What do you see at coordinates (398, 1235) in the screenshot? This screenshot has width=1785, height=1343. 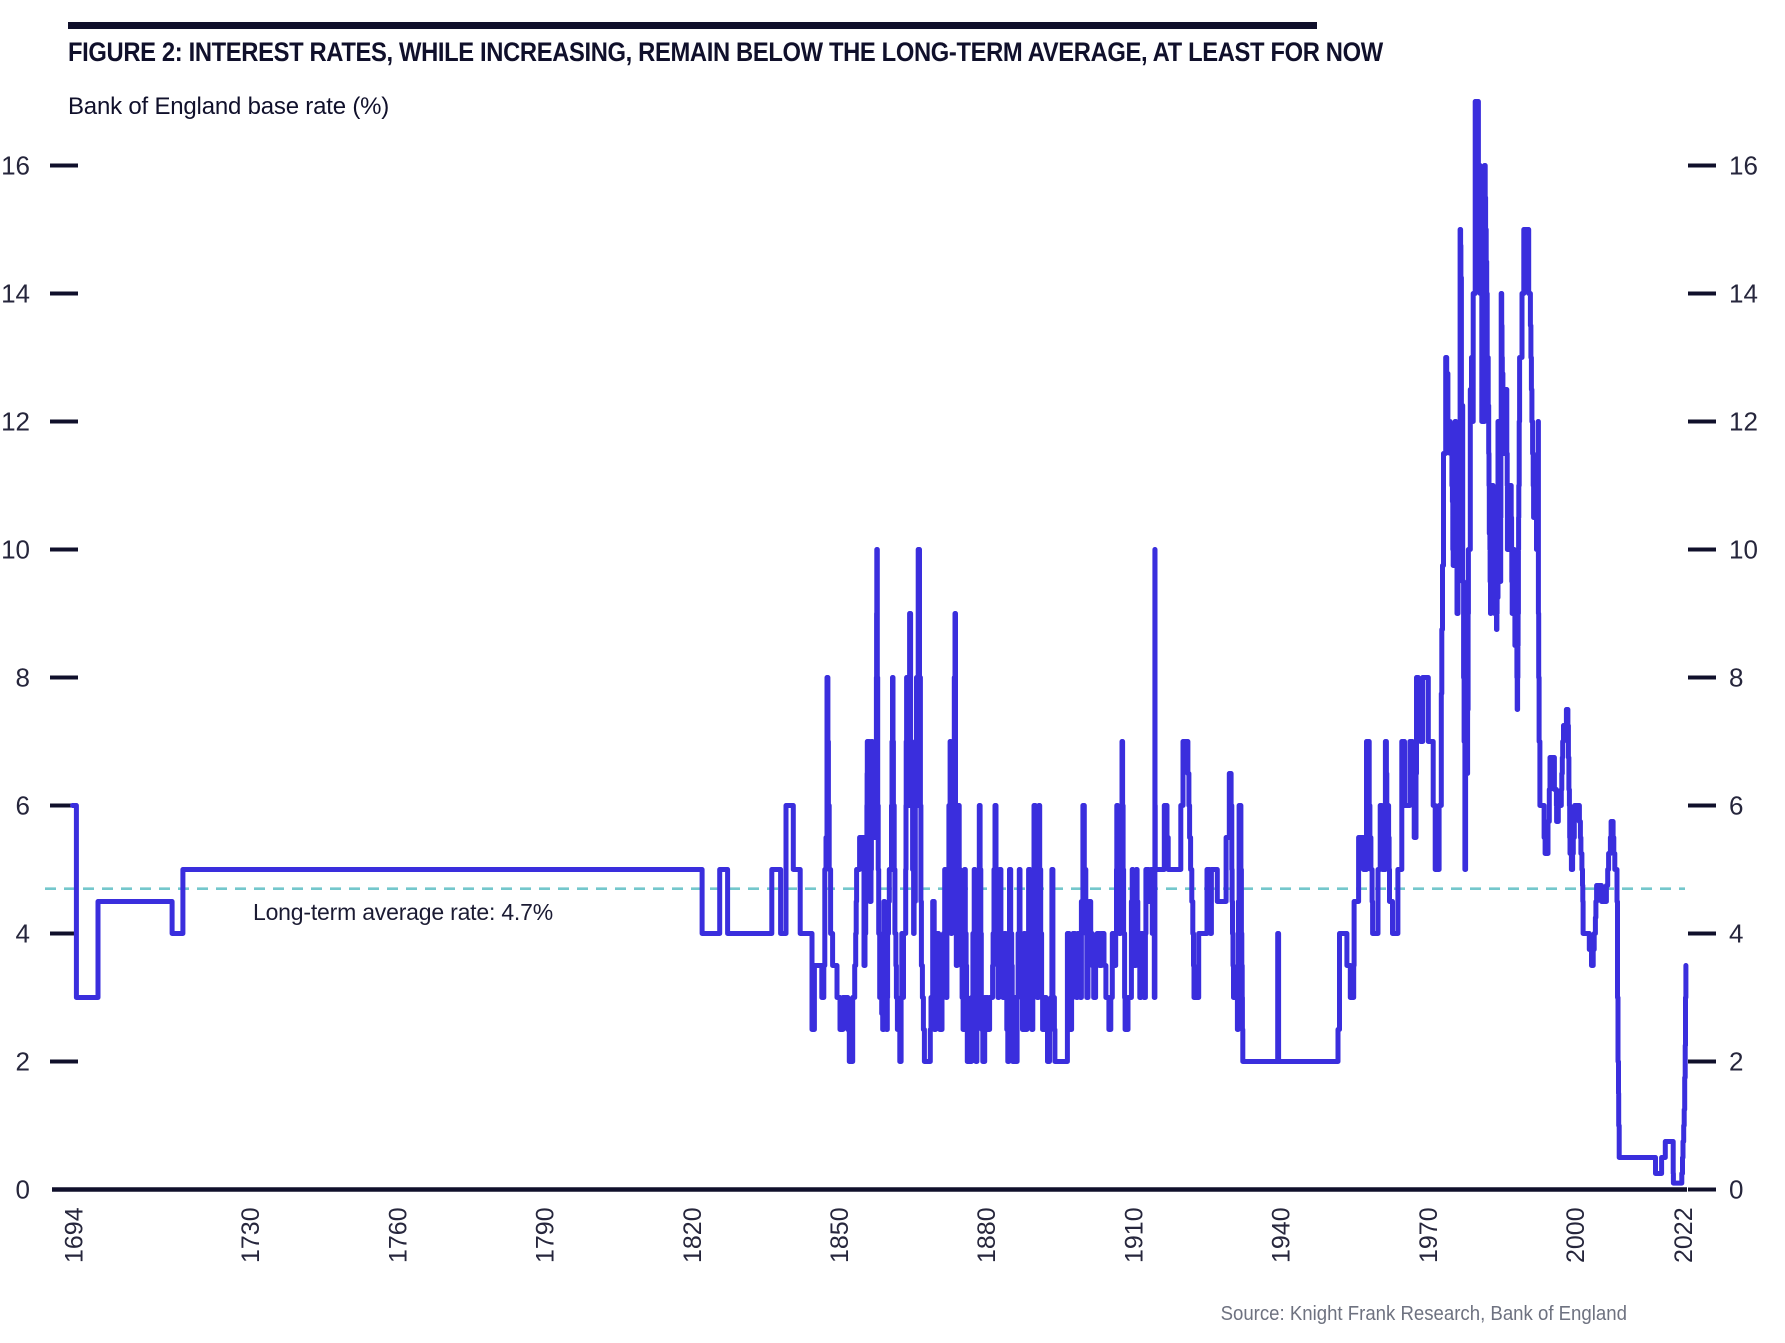 I see `x-axis-label: 1760` at bounding box center [398, 1235].